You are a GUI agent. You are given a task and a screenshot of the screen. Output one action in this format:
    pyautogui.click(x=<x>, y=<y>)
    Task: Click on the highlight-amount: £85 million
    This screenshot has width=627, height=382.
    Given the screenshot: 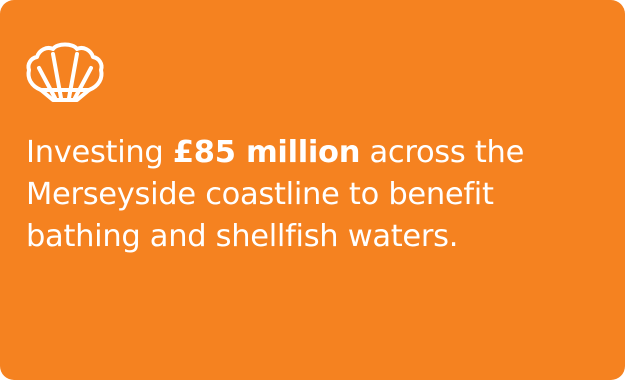 What is the action you would take?
    pyautogui.click(x=266, y=152)
    